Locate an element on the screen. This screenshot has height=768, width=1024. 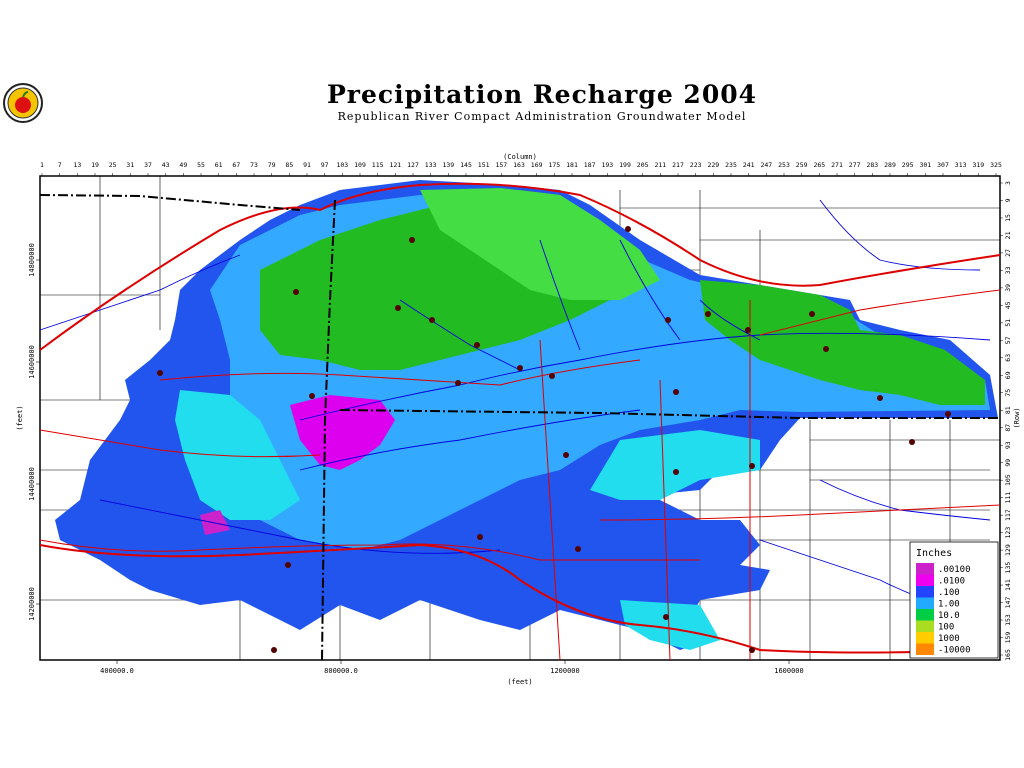
column-tick-label: 61 is located at coordinates (219, 165).